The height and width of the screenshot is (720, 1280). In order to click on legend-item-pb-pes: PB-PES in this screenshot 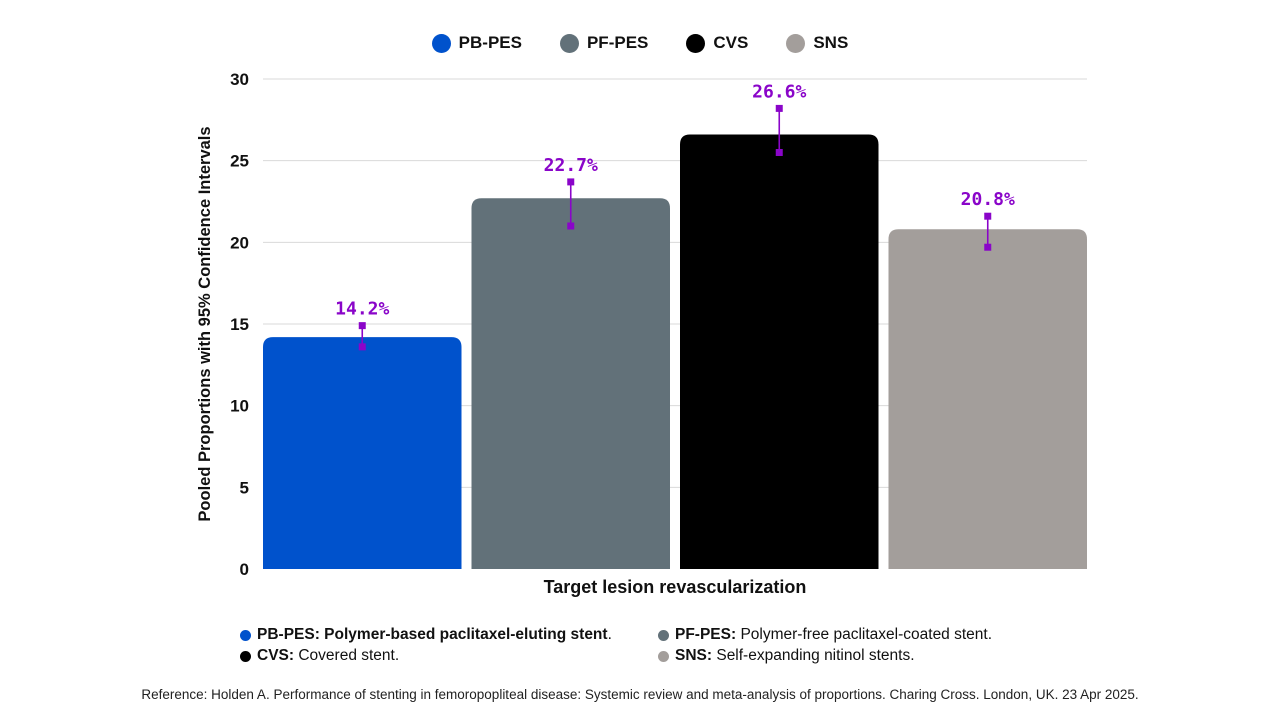, I will do `click(476, 43)`.